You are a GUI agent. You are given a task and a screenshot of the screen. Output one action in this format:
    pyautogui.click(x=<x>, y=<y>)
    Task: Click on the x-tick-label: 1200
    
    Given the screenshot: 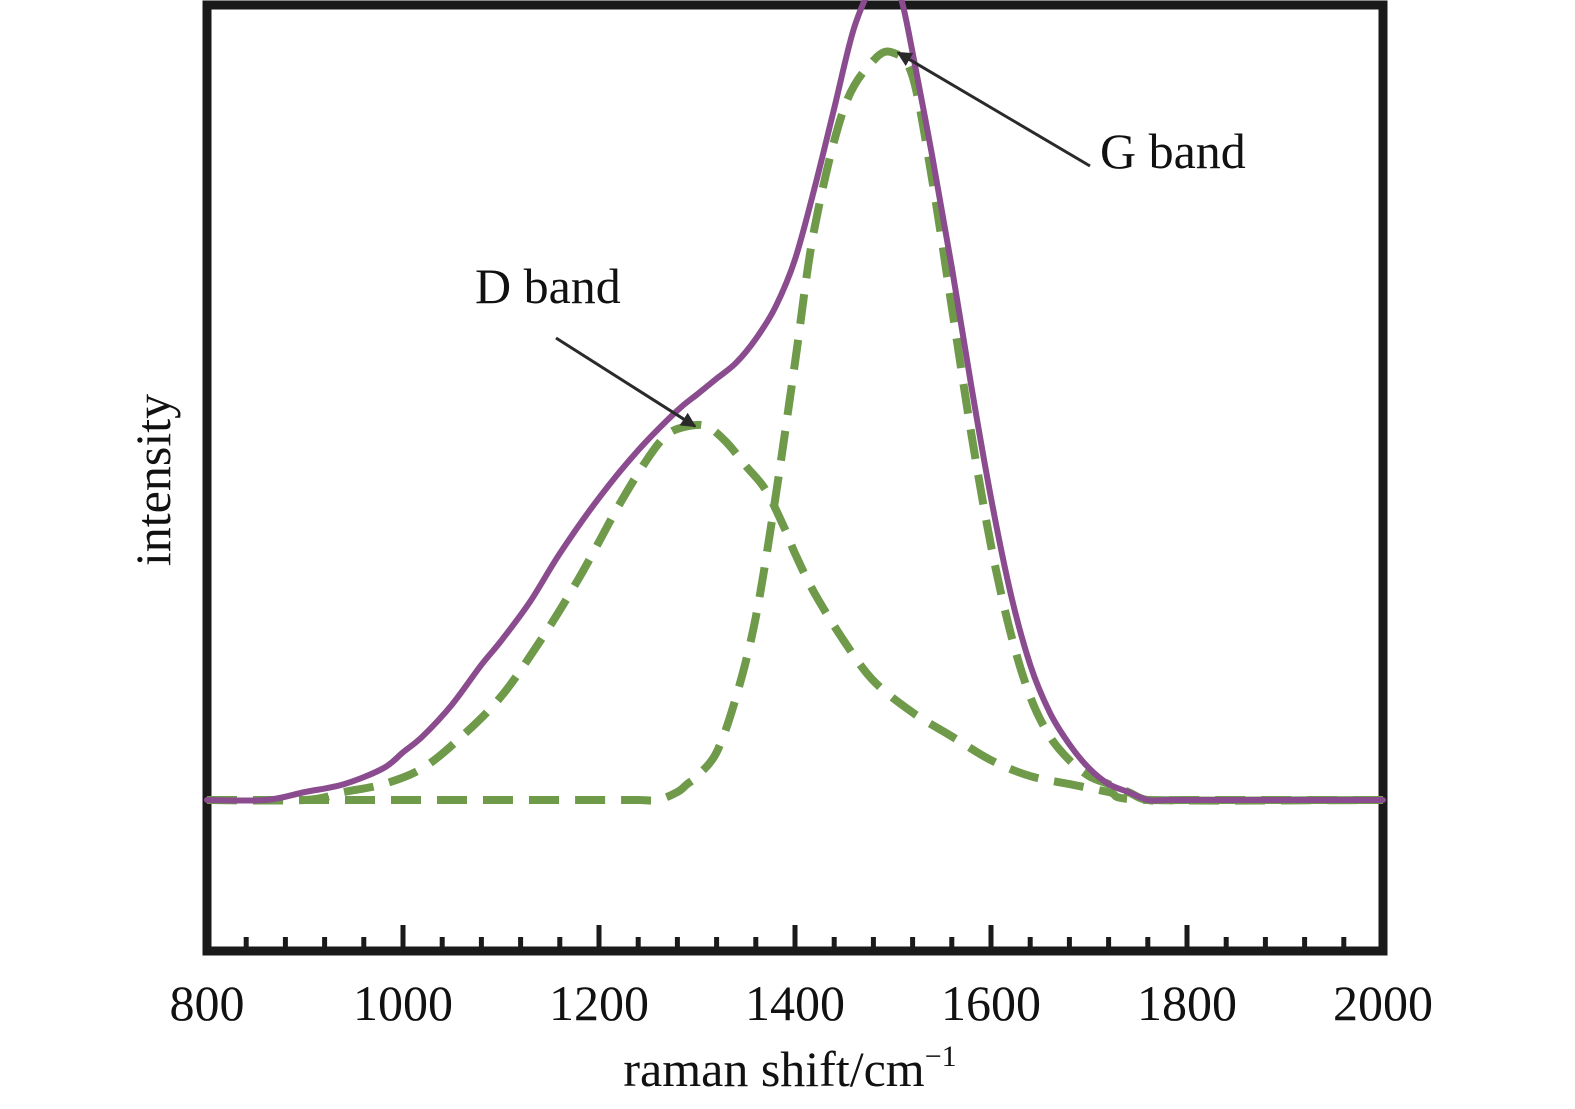 What is the action you would take?
    pyautogui.click(x=599, y=1003)
    